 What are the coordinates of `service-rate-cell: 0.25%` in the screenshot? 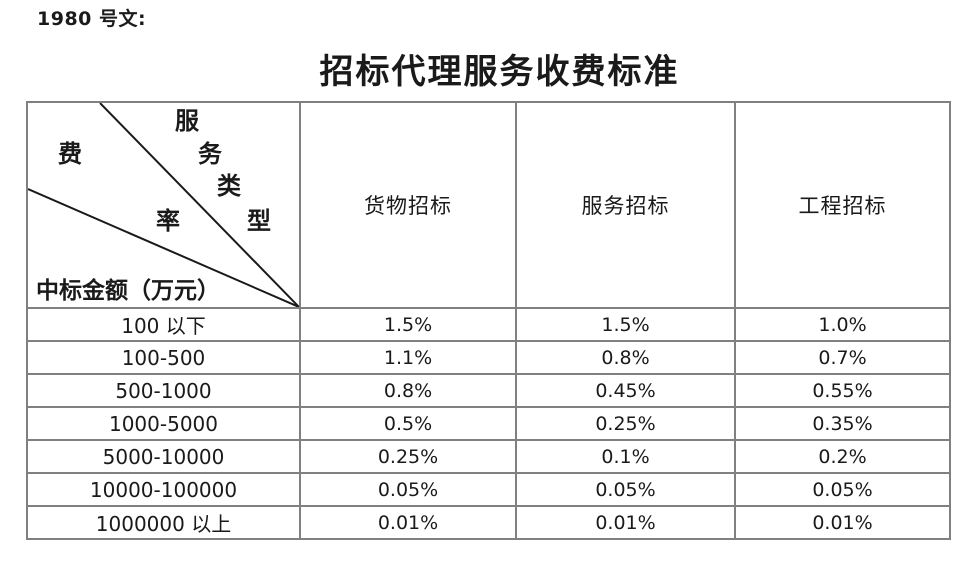 It's located at (625, 423).